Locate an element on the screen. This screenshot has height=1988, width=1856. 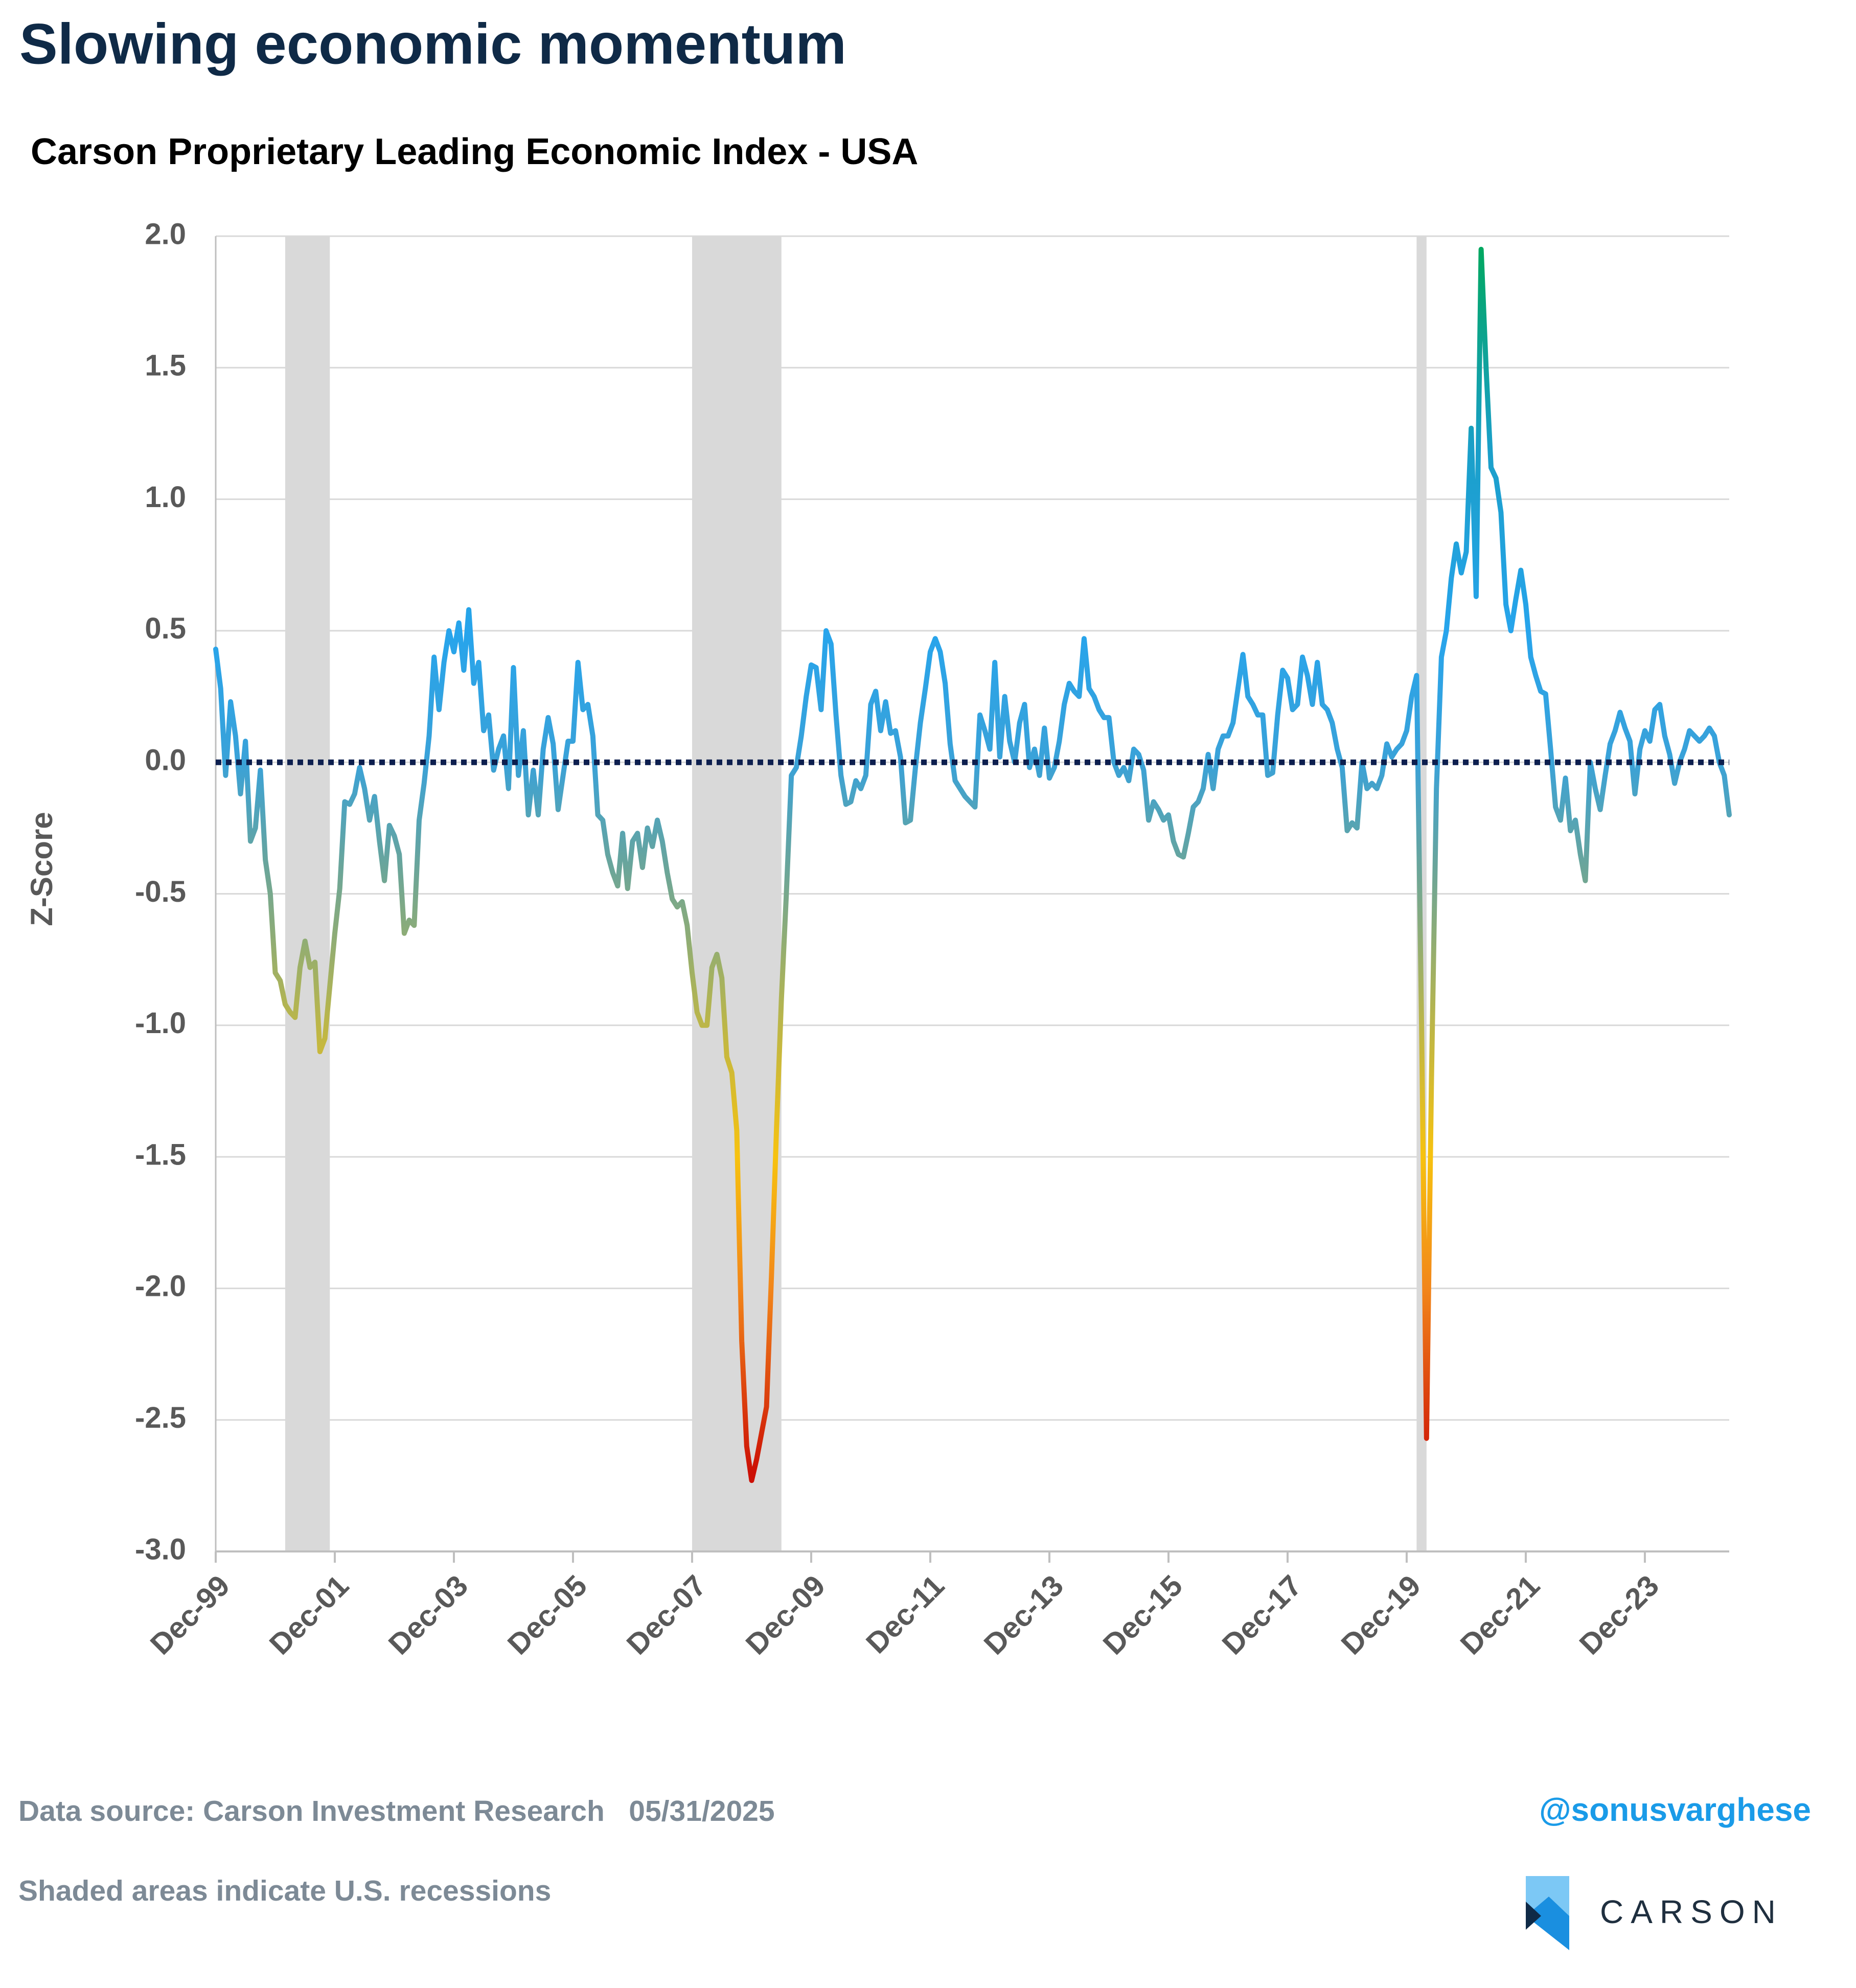
y-tick-label: 1.0 is located at coordinates (165, 498).